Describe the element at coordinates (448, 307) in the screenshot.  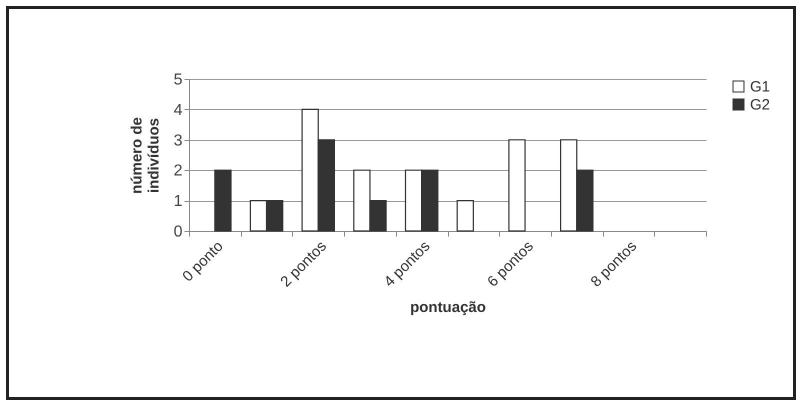
I see `x-axis-title: pontuação` at that location.